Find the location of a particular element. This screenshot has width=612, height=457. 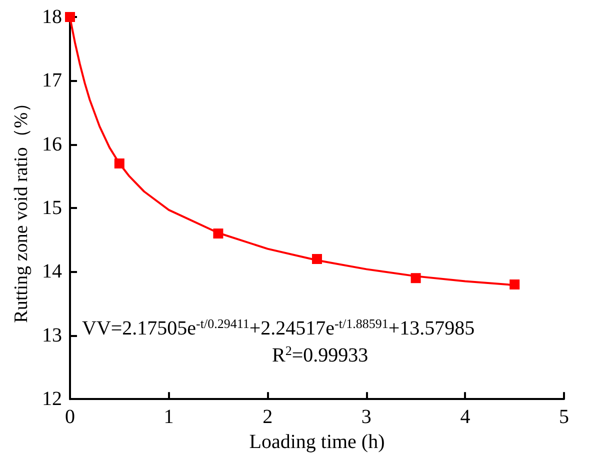

x-tick-label: 2 is located at coordinates (267, 417).